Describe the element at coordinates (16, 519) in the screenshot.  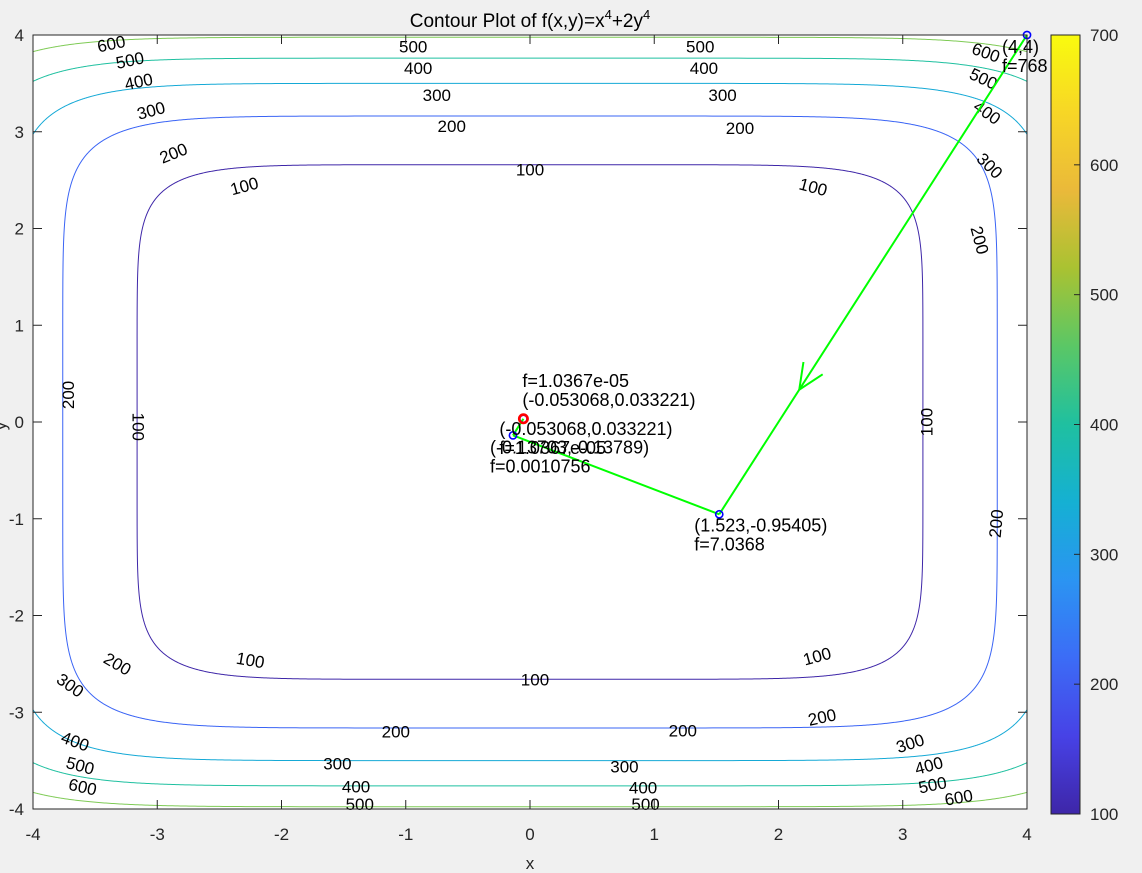
I see `y-tick-label: -1` at that location.